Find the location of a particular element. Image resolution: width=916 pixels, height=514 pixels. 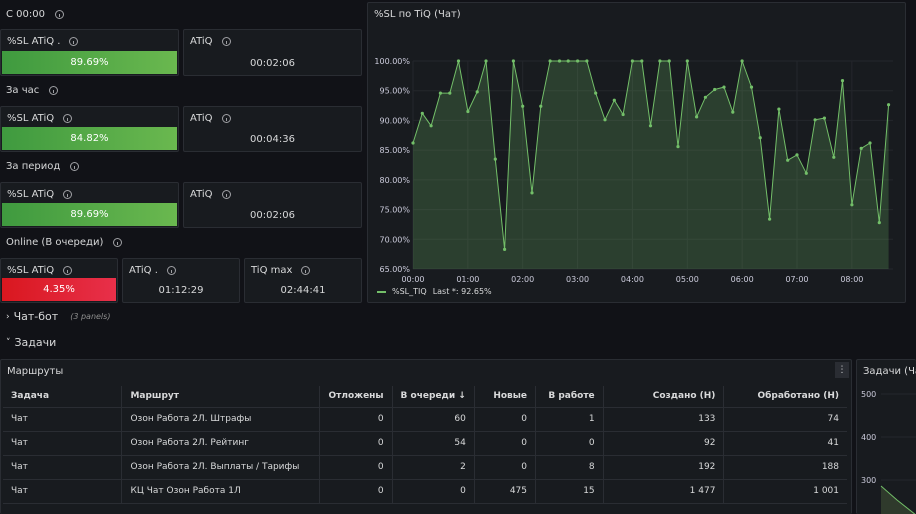

column-header-postponed: Отложены is located at coordinates (356, 397).